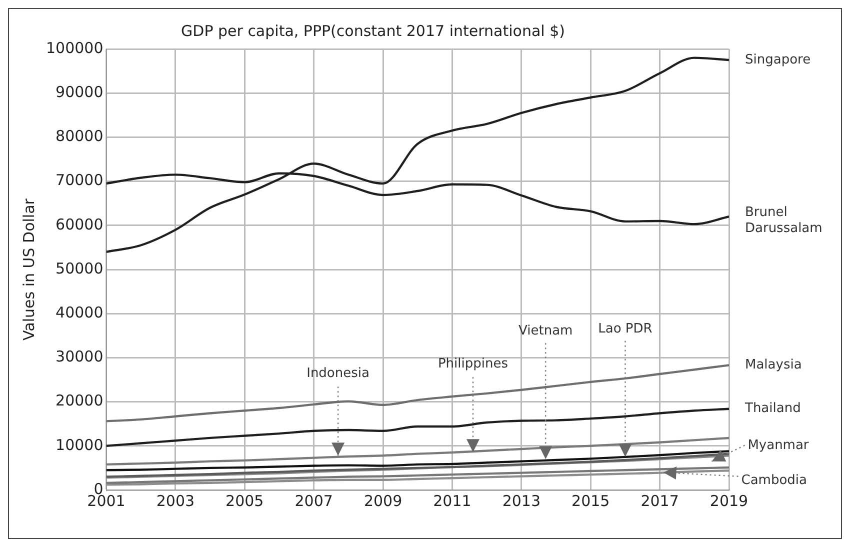  What do you see at coordinates (80, 268) in the screenshot?
I see `y-tick-label: 50000` at bounding box center [80, 268].